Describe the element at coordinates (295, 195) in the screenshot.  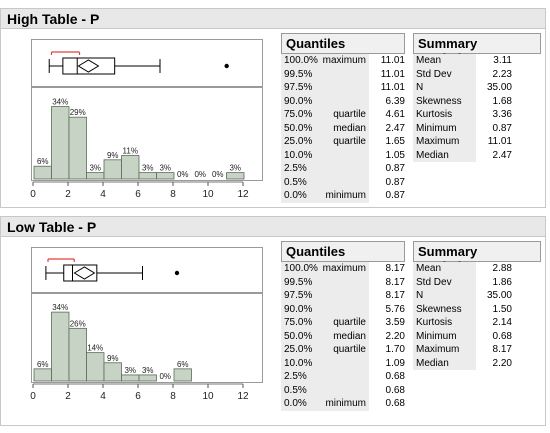
I see `quantile-pct: 0.0%` at that location.